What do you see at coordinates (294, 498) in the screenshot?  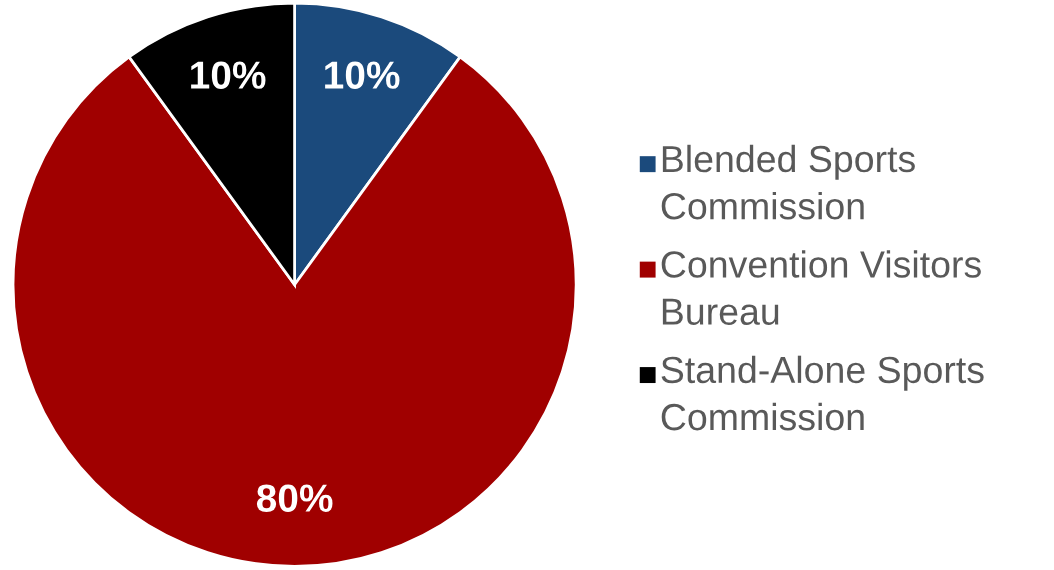 I see `data-label: 80%` at bounding box center [294, 498].